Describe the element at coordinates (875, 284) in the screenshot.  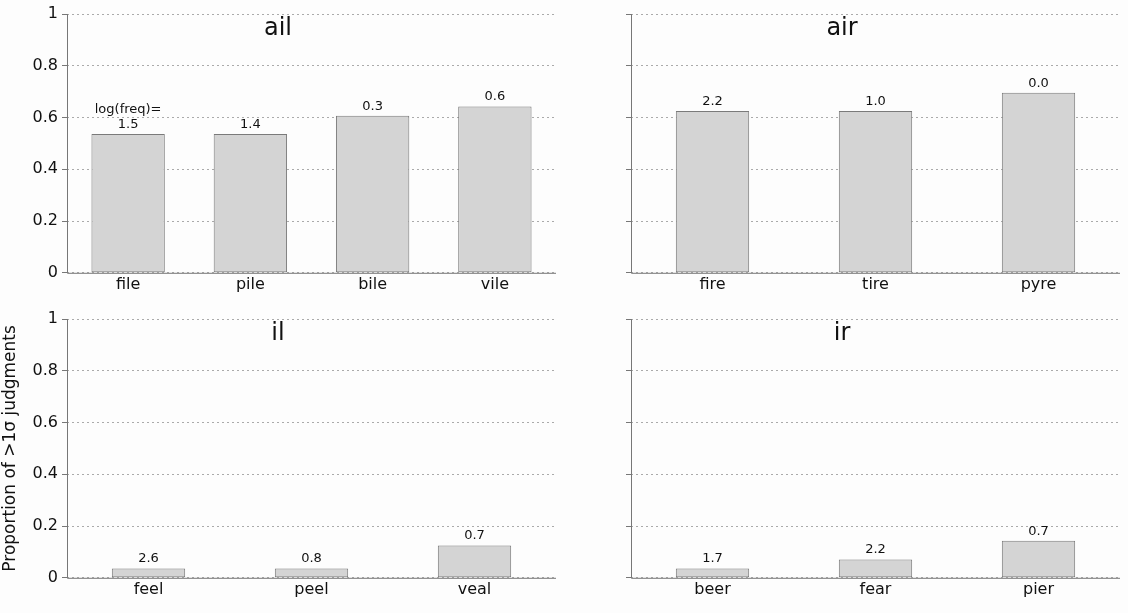
I see `x-tick-label: tire` at that location.